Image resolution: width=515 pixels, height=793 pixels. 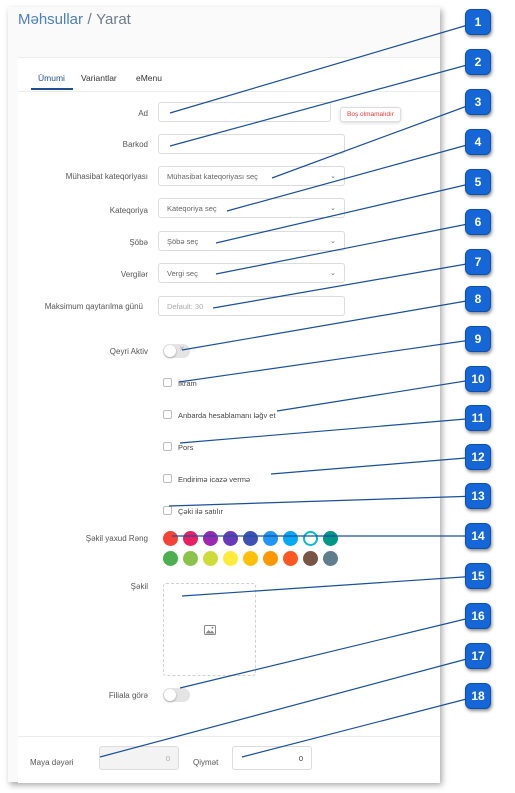 I want to click on checkbox-portion-label: Pors, so click(x=186, y=447).